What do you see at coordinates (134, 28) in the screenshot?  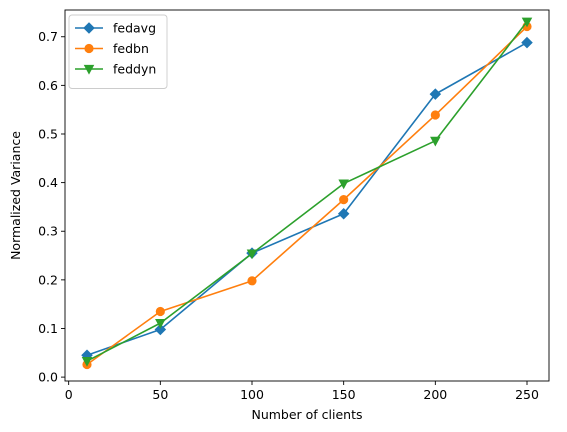 I see `legend-label-fedavg: fedavg` at bounding box center [134, 28].